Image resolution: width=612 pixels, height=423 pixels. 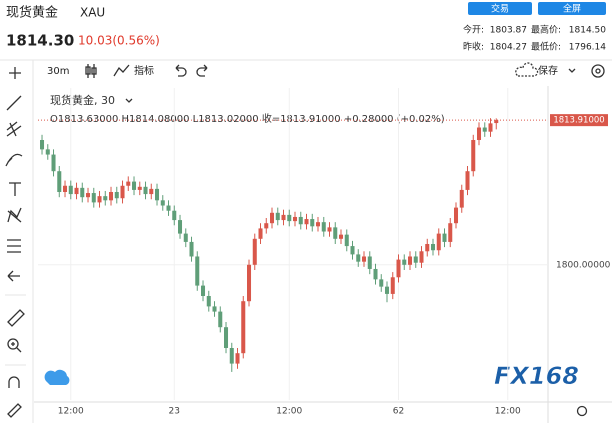 I want to click on prediction-tool, so click(x=14, y=246).